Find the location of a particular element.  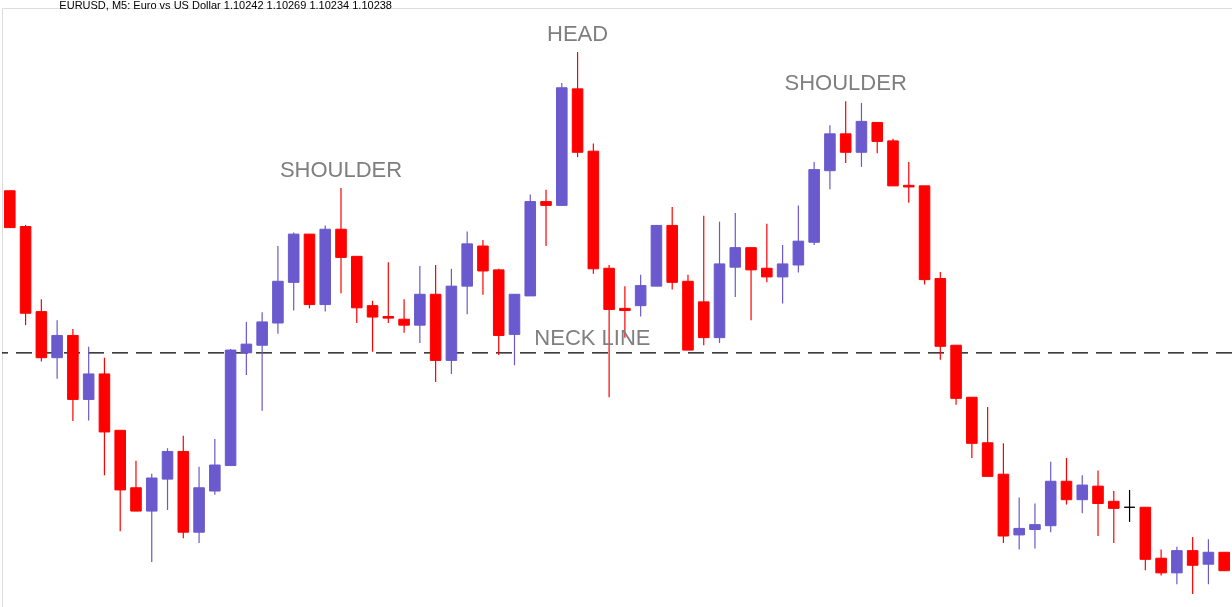

chart-title: EURUSD, M5: Euro vs US Dollar 1.10242 1.10269 1.10234 1.10238 is located at coordinates (226, 5).